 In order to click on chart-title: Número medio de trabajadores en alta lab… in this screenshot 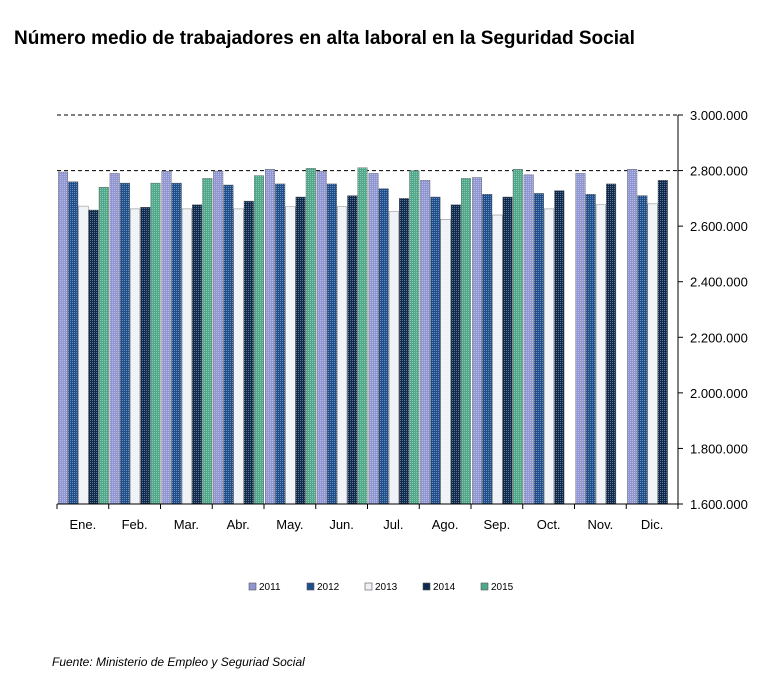, I will do `click(324, 38)`.